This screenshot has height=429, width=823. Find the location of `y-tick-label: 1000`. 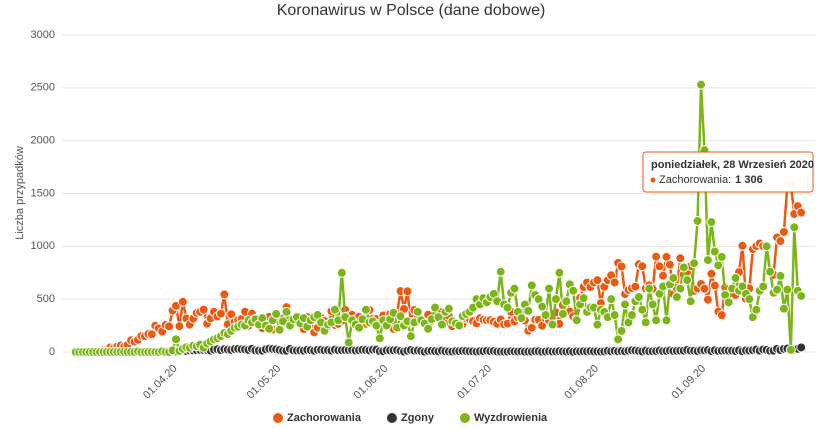

y-tick-label: 1000 is located at coordinates (43, 246).